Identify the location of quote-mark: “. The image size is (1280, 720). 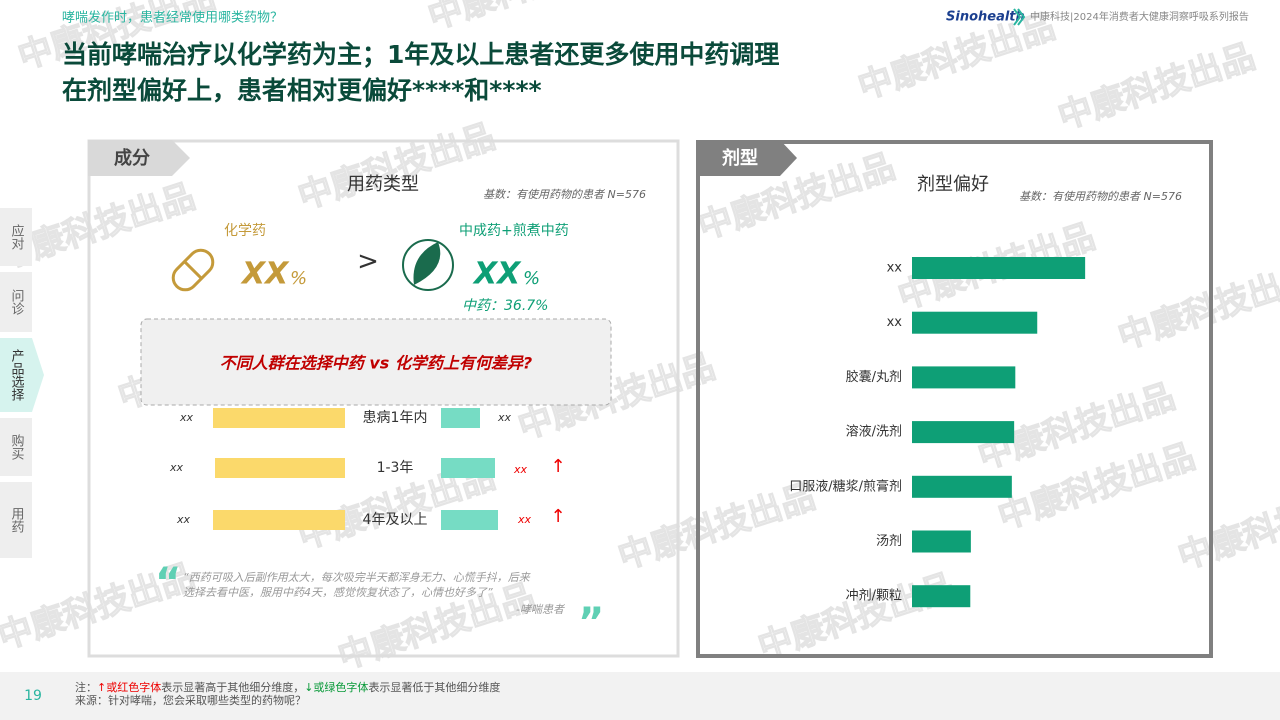
(168, 583).